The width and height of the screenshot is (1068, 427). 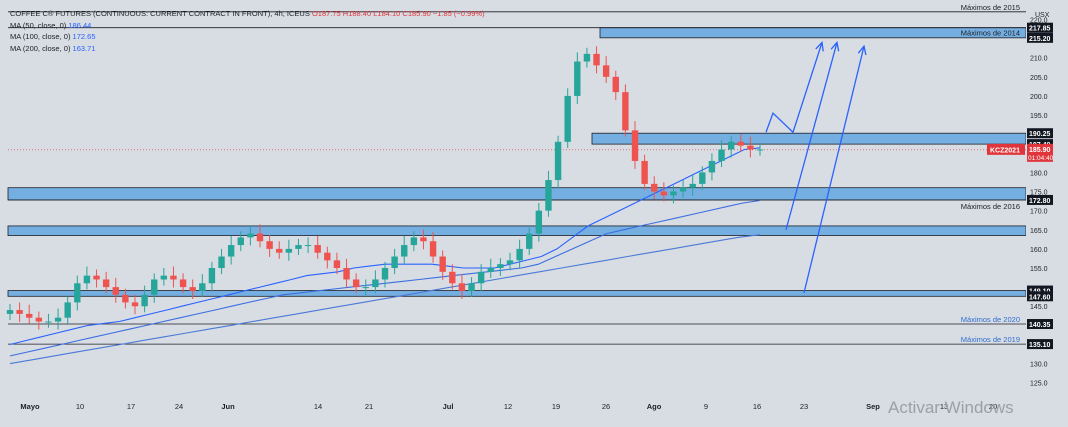 What do you see at coordinates (804, 406) in the screenshot?
I see `time-tick-label: 23` at bounding box center [804, 406].